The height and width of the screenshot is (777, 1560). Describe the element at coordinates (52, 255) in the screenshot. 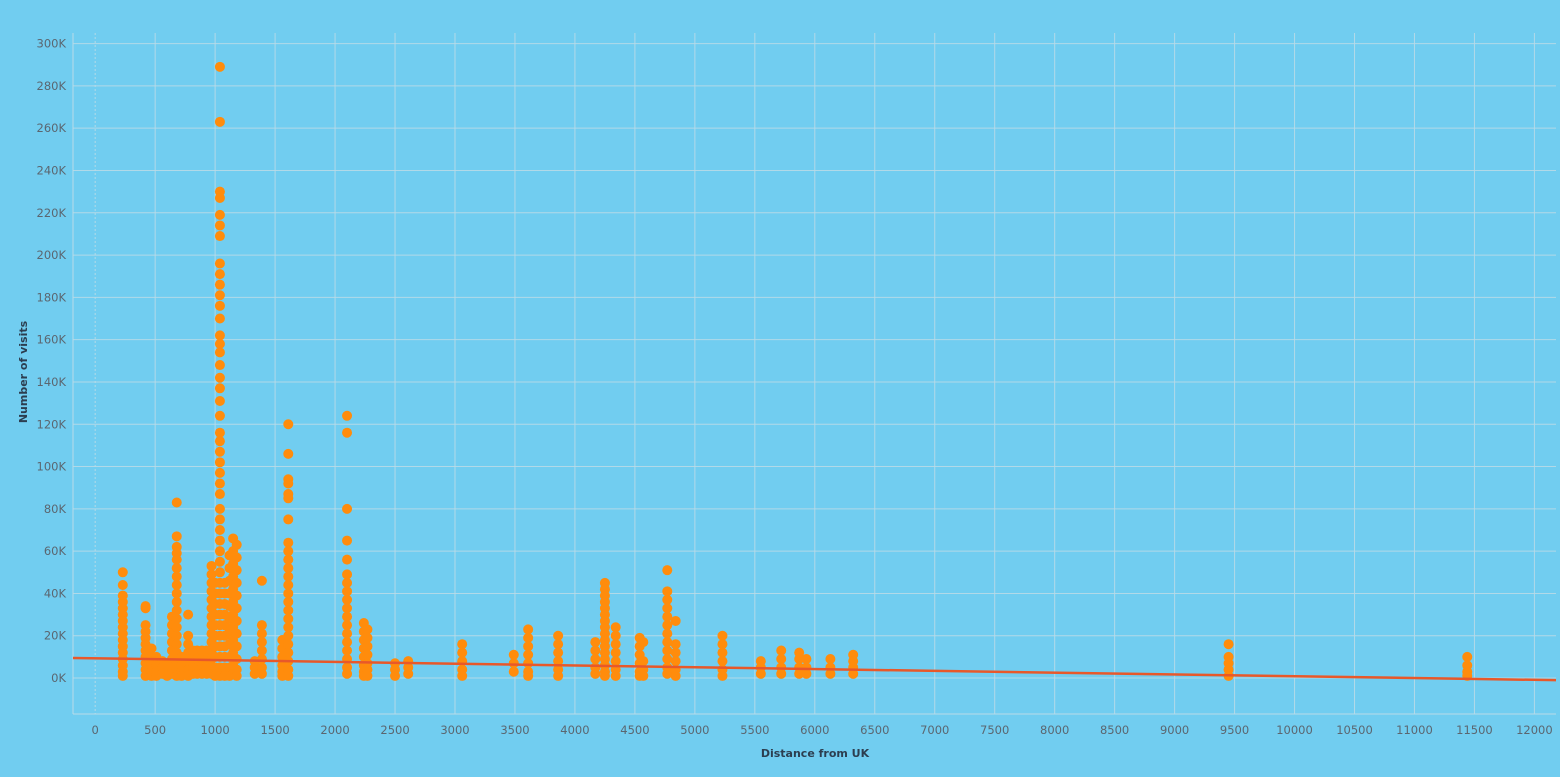

I see `y-tick-label: 200K` at that location.